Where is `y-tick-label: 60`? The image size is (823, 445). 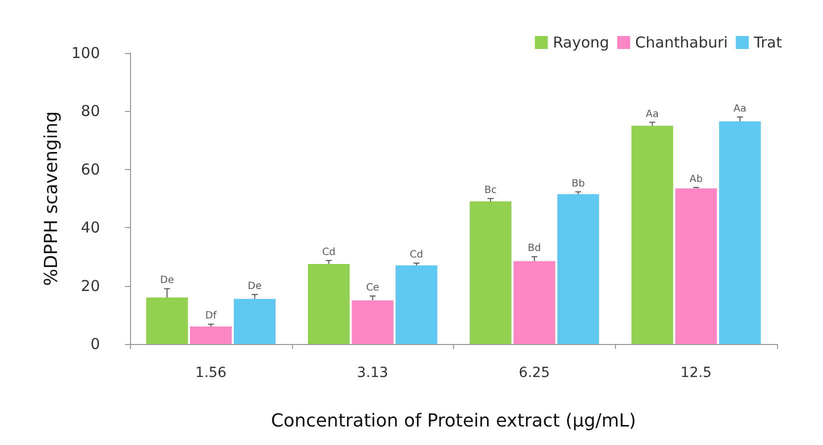
y-tick-label: 60 is located at coordinates (90, 169).